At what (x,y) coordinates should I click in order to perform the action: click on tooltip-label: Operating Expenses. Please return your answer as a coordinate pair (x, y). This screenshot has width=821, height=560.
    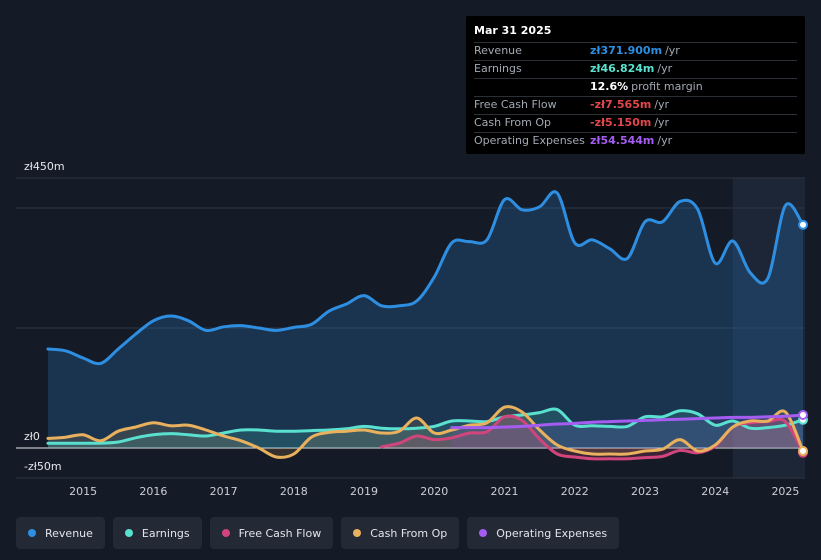
    Looking at the image, I should click on (529, 140).